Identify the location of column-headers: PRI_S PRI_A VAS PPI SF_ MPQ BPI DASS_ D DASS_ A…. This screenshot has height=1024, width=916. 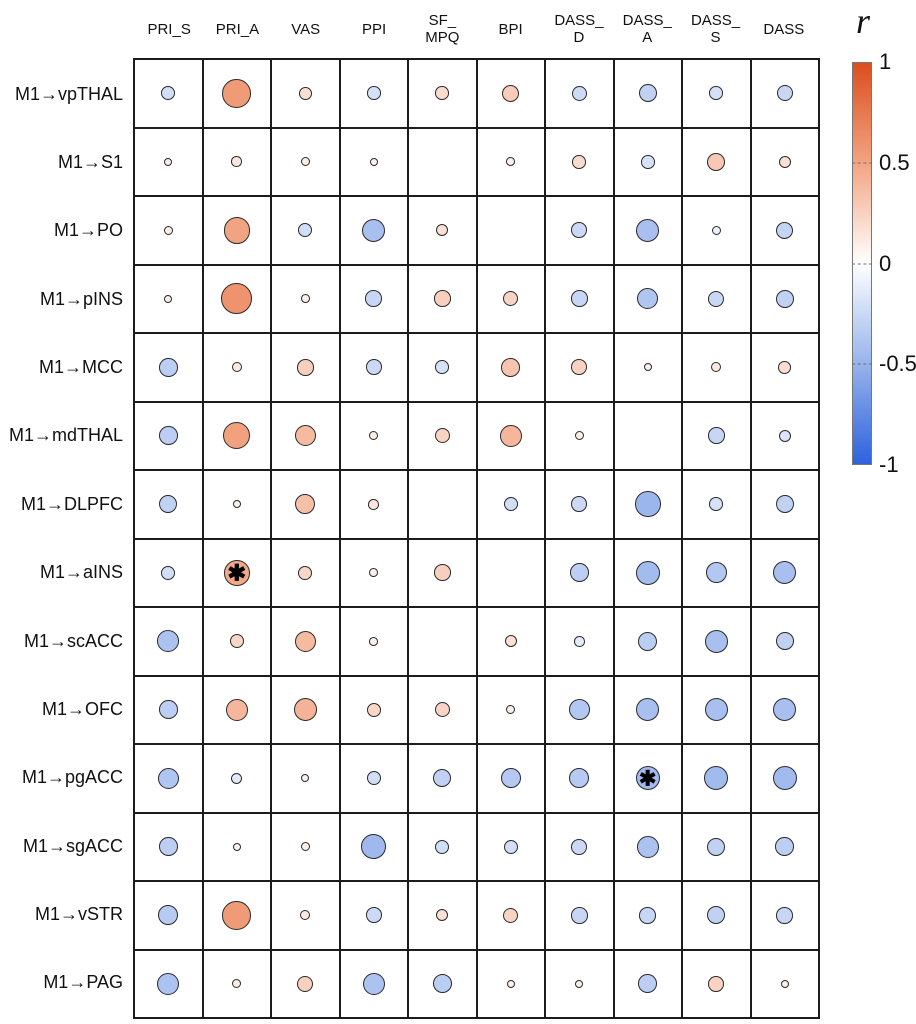
(476, 30).